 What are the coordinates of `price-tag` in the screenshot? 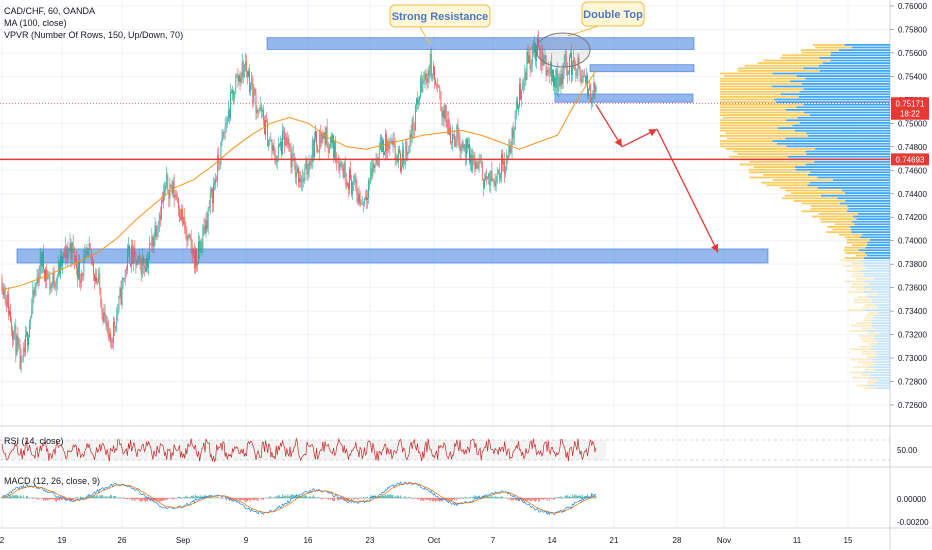 It's located at (910, 113).